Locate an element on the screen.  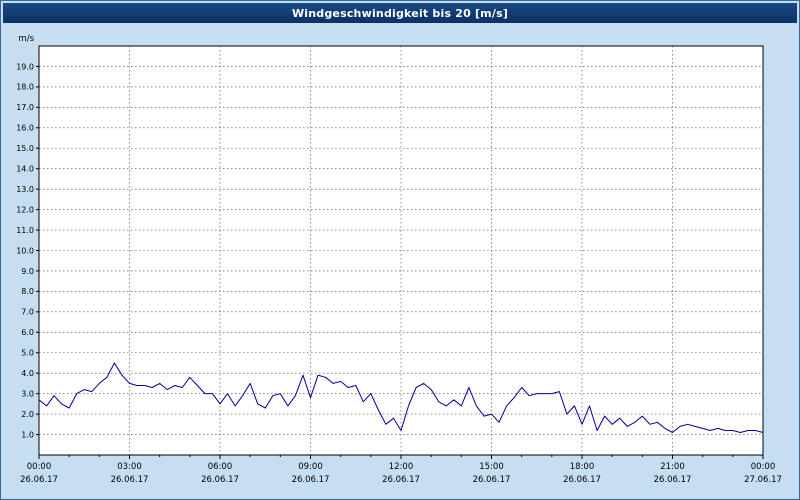
x-tick-time: 18:00 is located at coordinates (582, 467).